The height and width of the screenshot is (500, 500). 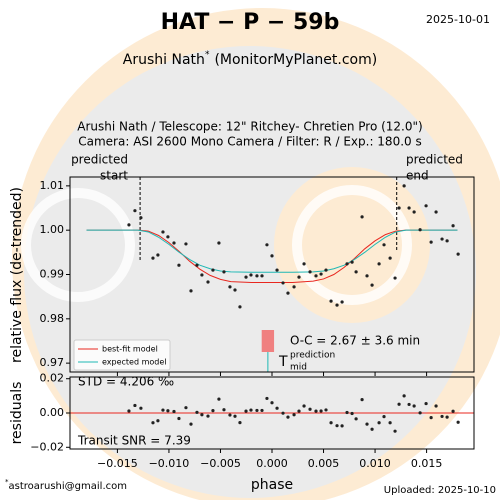 I want to click on contact: astroarushi@gmail.com, so click(x=68, y=486).